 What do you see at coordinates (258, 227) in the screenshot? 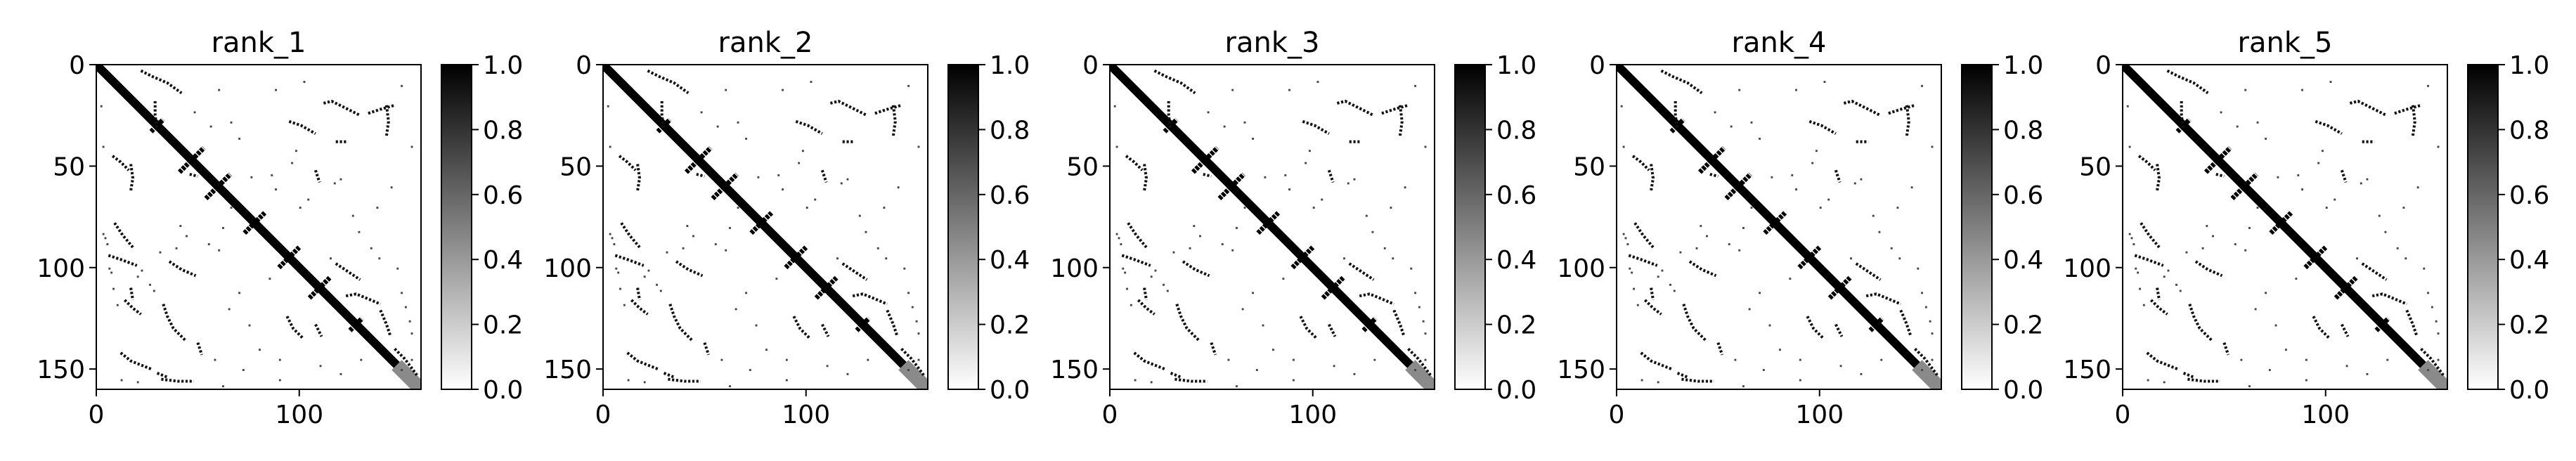
I see `diagonal-contact-band` at bounding box center [258, 227].